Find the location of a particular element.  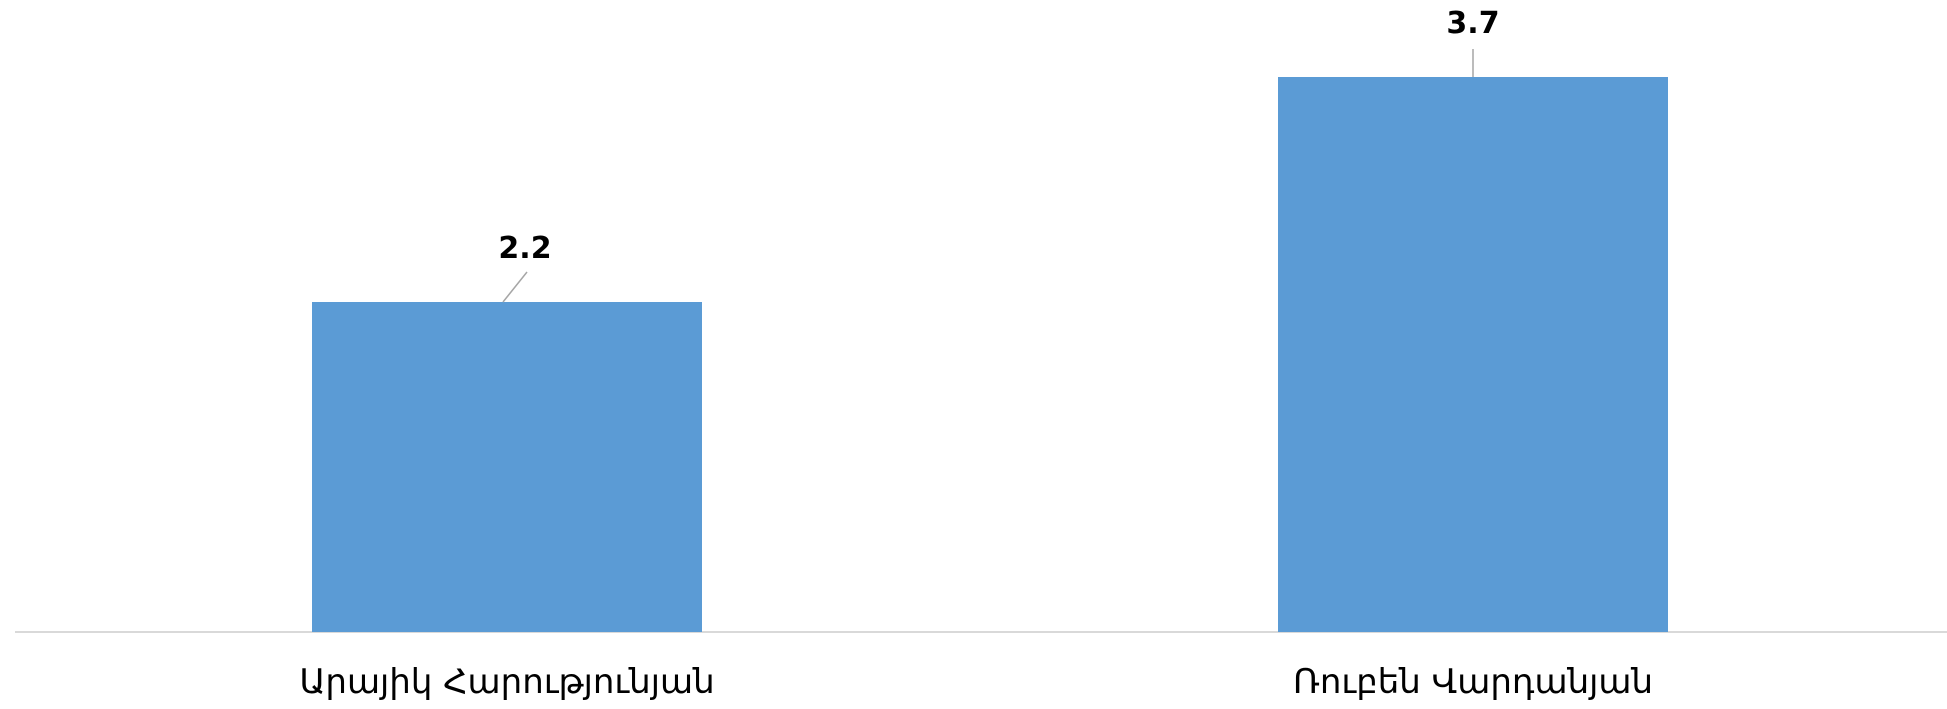

category-label-1: Արայիկ Հարությունյան is located at coordinates (506, 682).